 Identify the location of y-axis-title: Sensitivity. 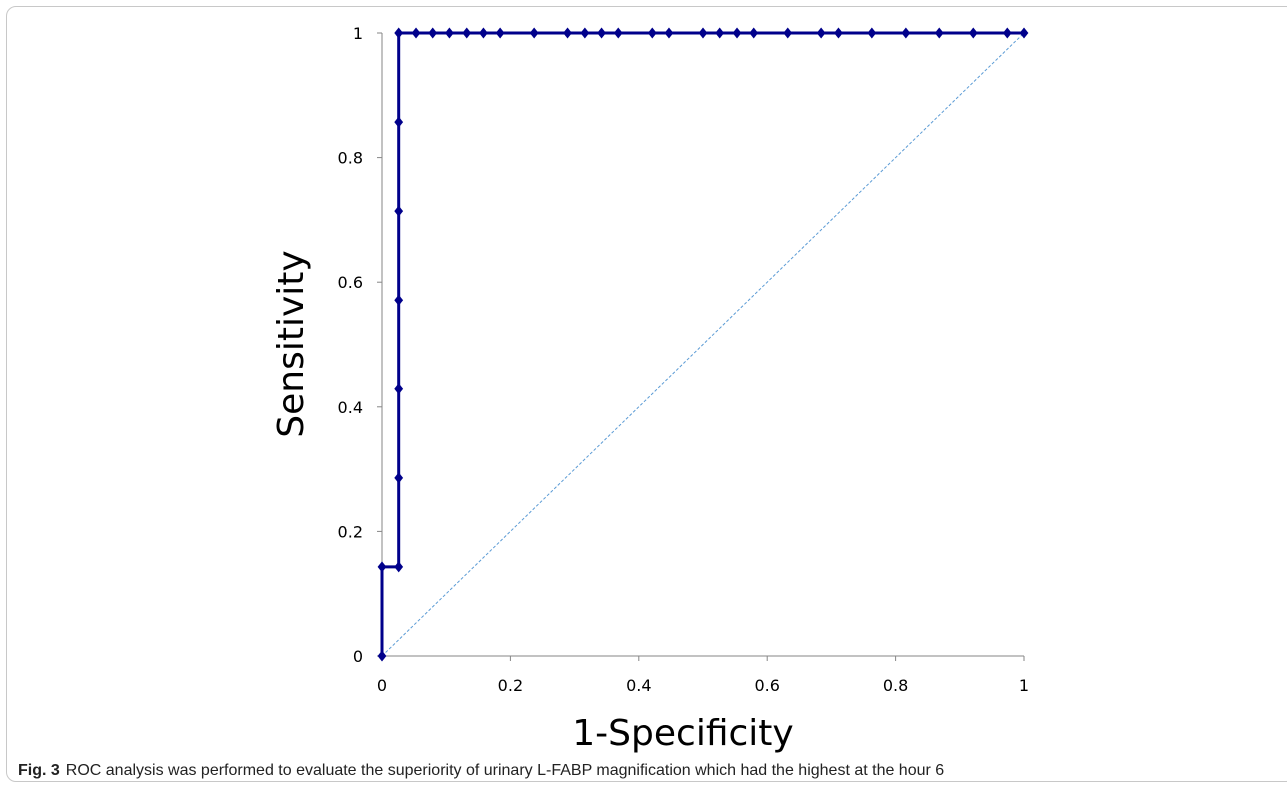
(291, 343).